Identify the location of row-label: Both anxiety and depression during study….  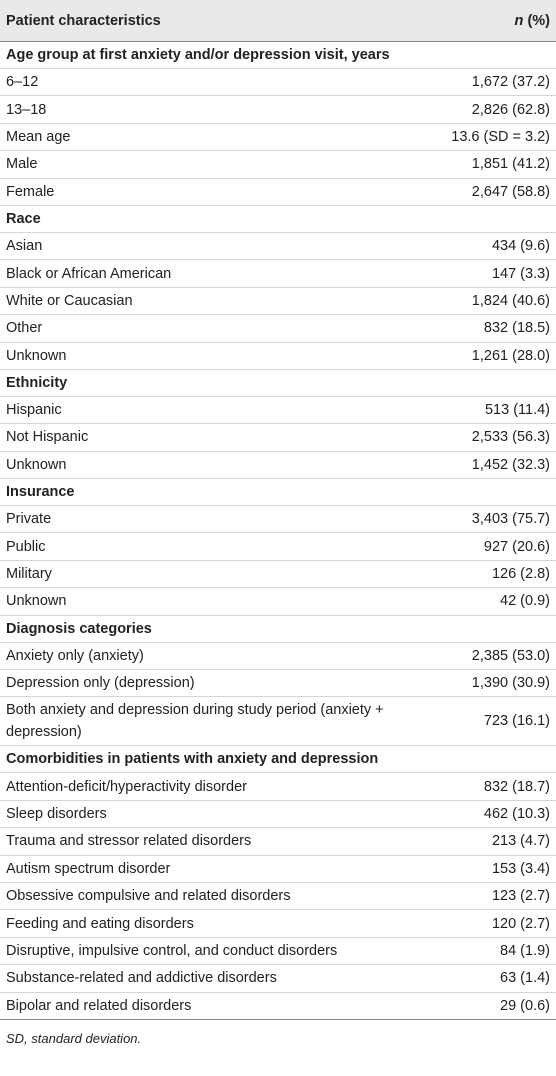
(203, 721).